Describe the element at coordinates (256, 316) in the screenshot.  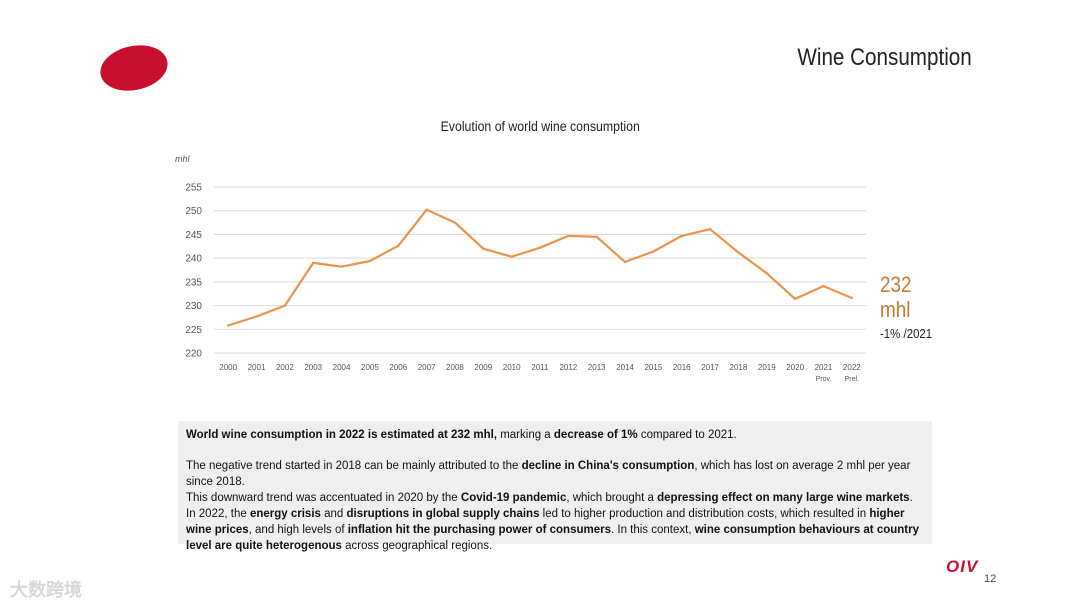
I see `data-point-2001` at that location.